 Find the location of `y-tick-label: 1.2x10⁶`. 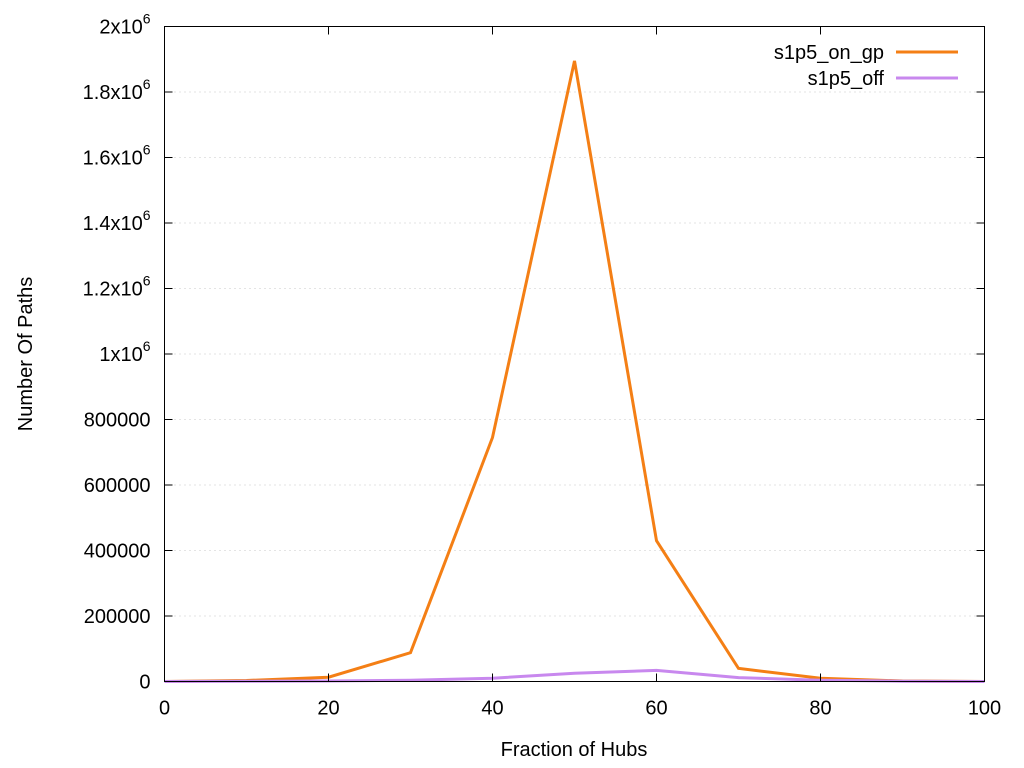

y-tick-label: 1.2x10⁶ is located at coordinates (117, 287).